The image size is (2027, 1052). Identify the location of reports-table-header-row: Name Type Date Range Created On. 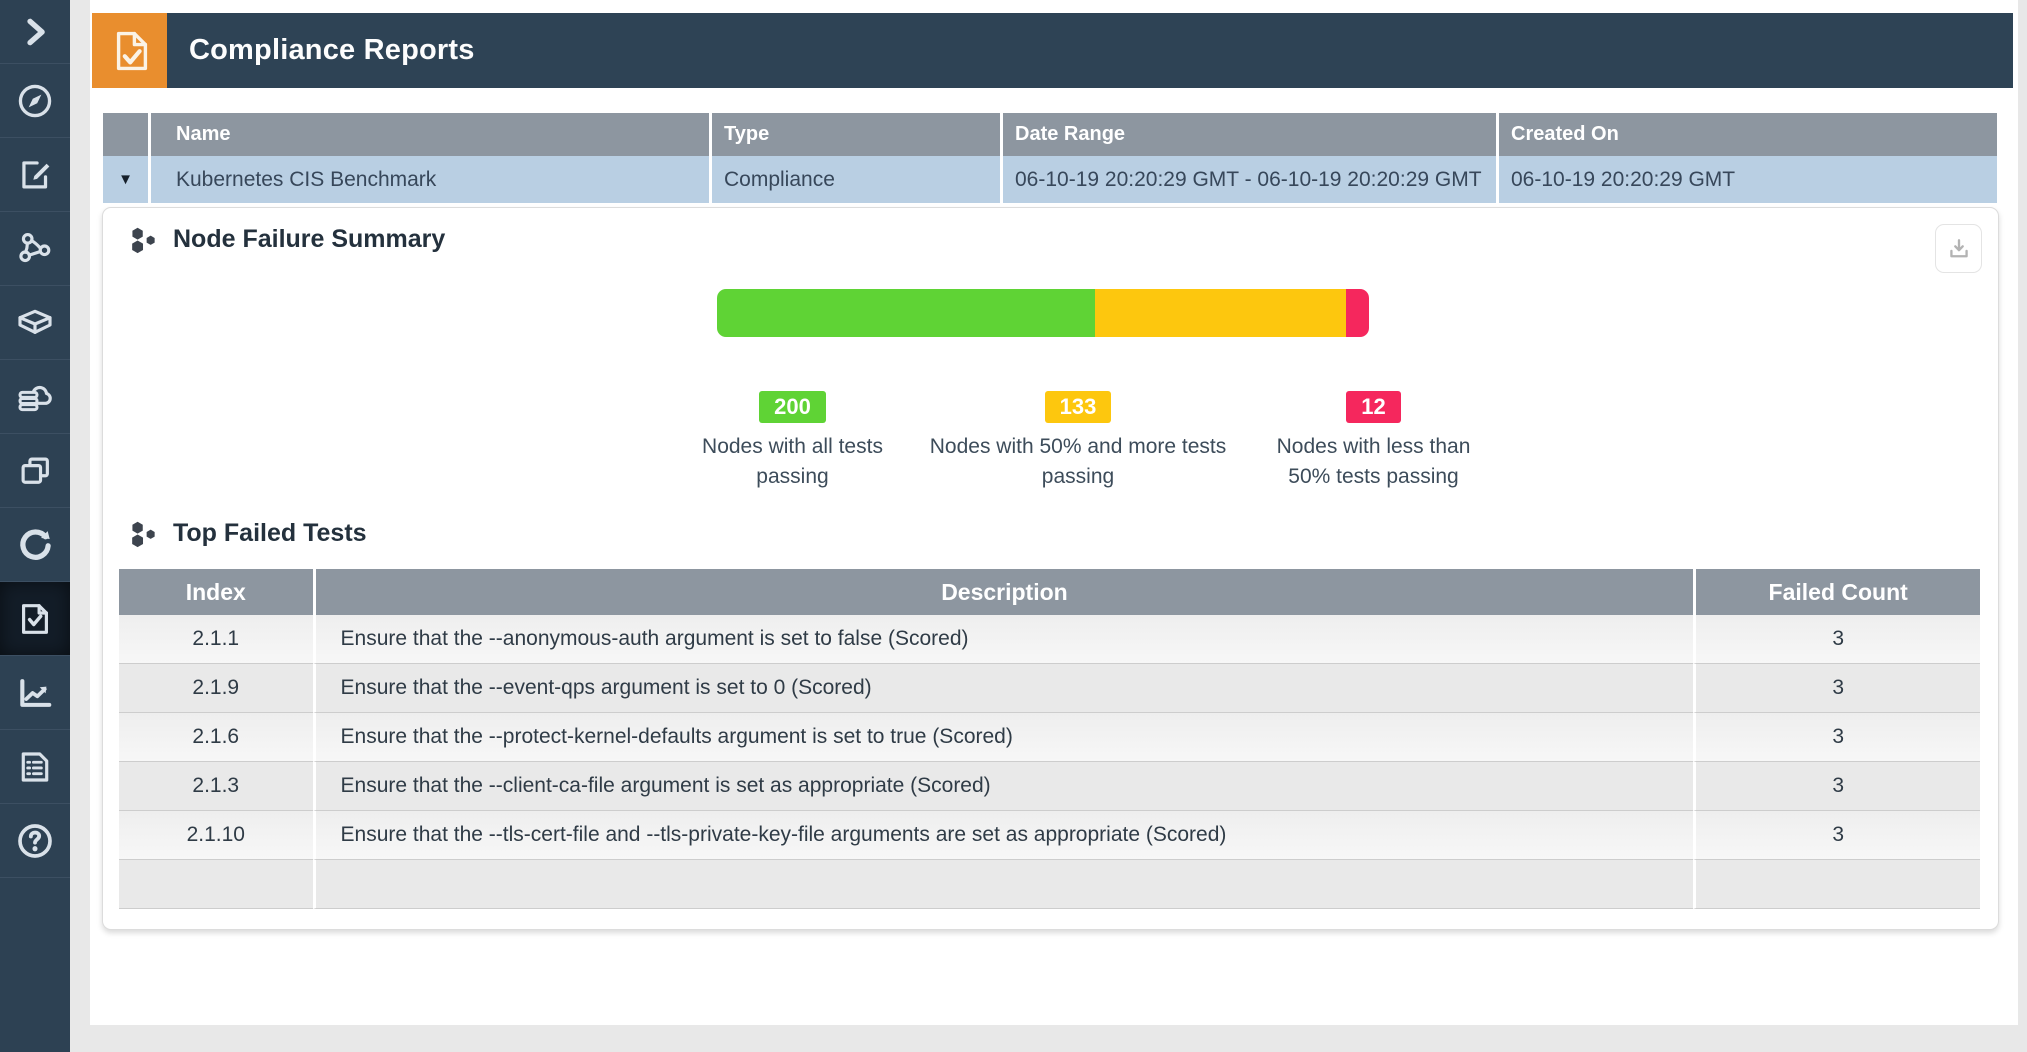
(1050, 134).